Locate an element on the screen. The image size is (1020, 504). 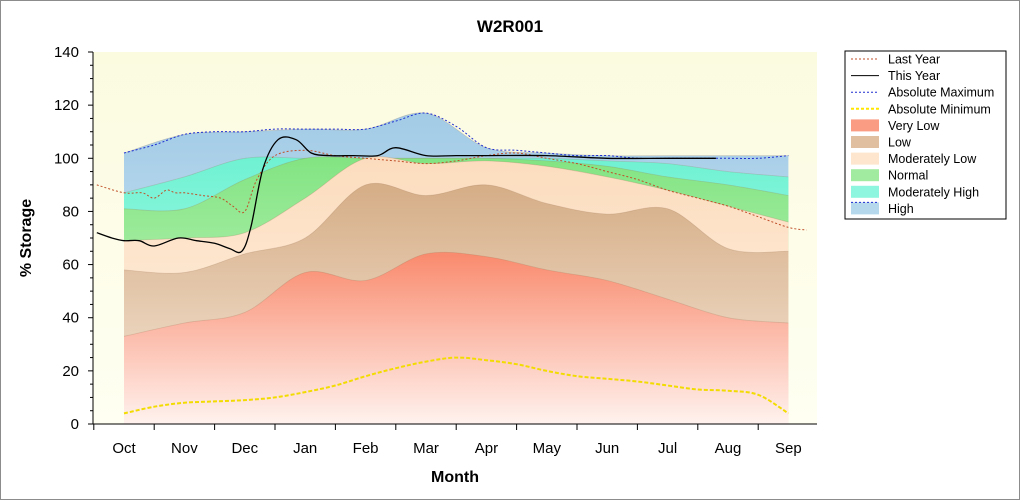
legend-label: Absolute Minimum is located at coordinates (939, 109).